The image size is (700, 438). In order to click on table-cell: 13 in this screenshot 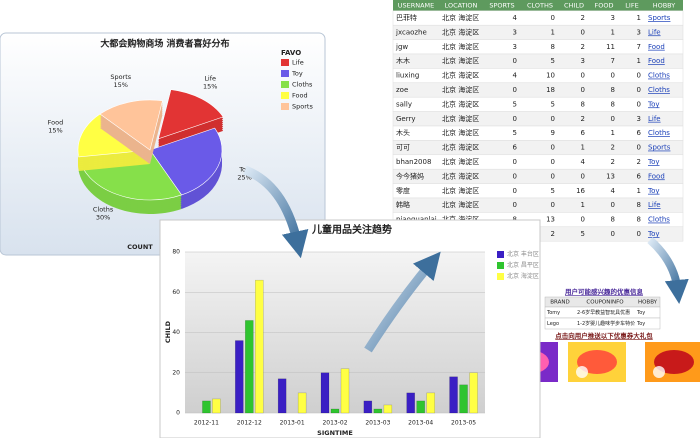, I will do `click(550, 220)`.